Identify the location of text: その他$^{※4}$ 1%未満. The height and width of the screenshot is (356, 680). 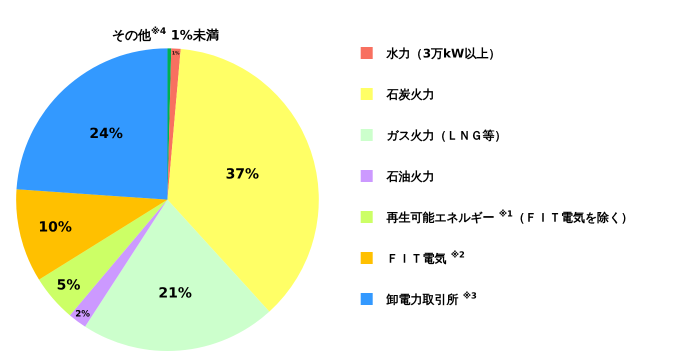
(165, 35).